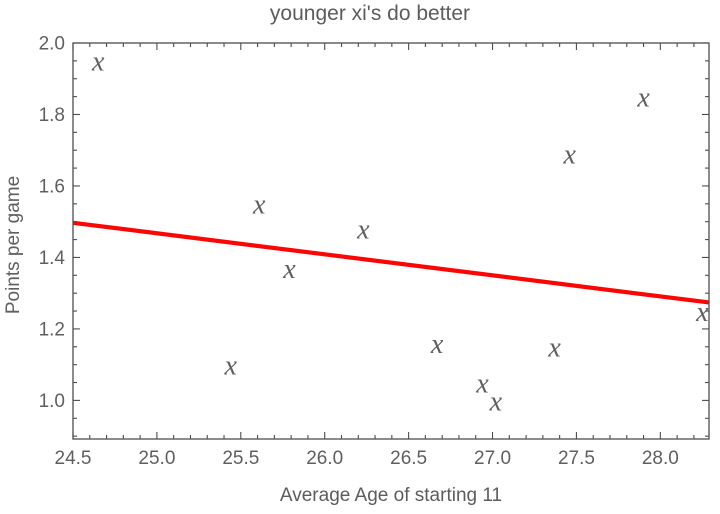  I want to click on trend-line, so click(391, 262).